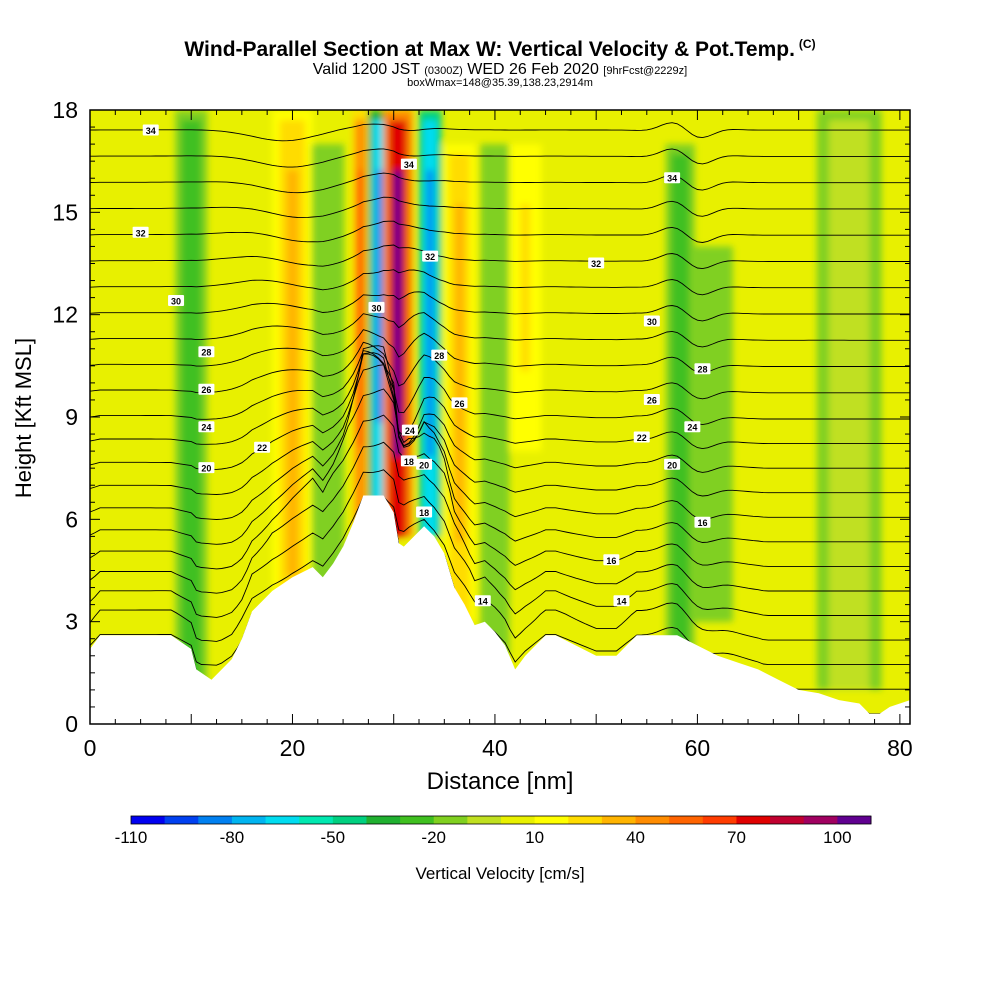 The width and height of the screenshot is (1000, 1000). I want to click on svg-text: 18, so click(409, 462).